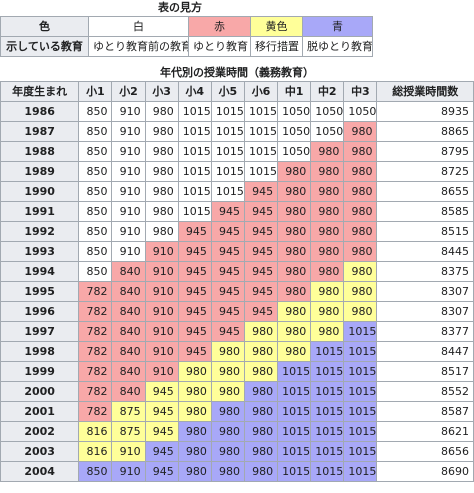 The width and height of the screenshot is (474, 493). I want to click on total-hours: 8655, so click(425, 191).